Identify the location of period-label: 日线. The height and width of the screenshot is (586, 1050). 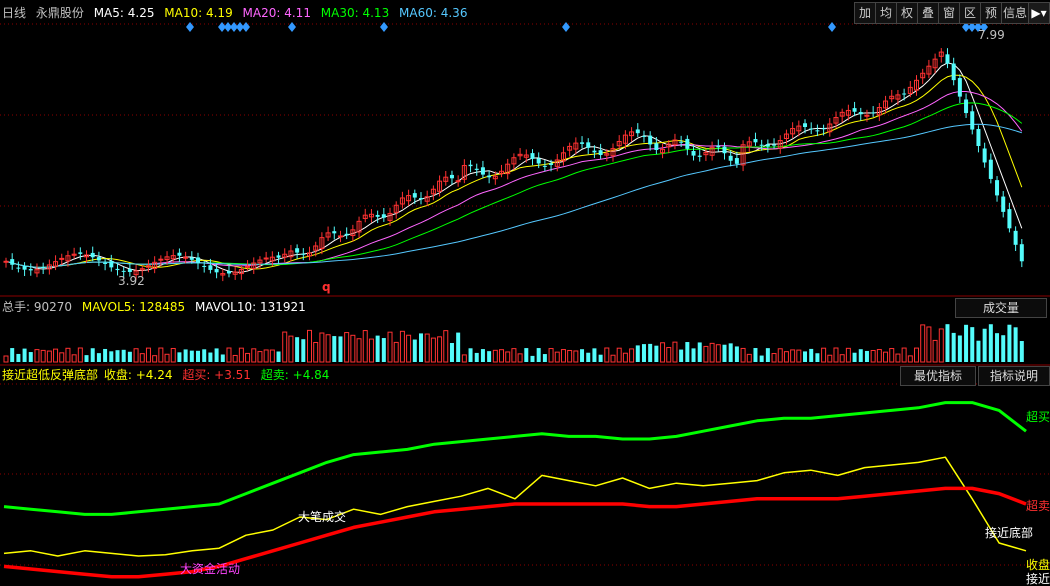
(14, 13).